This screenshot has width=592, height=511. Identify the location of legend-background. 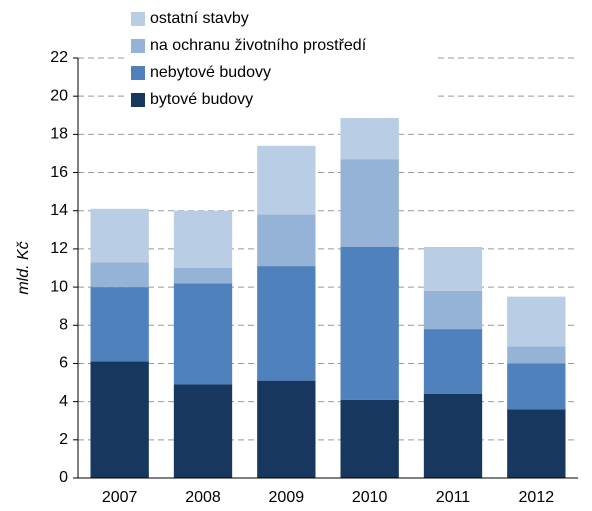
(283, 62).